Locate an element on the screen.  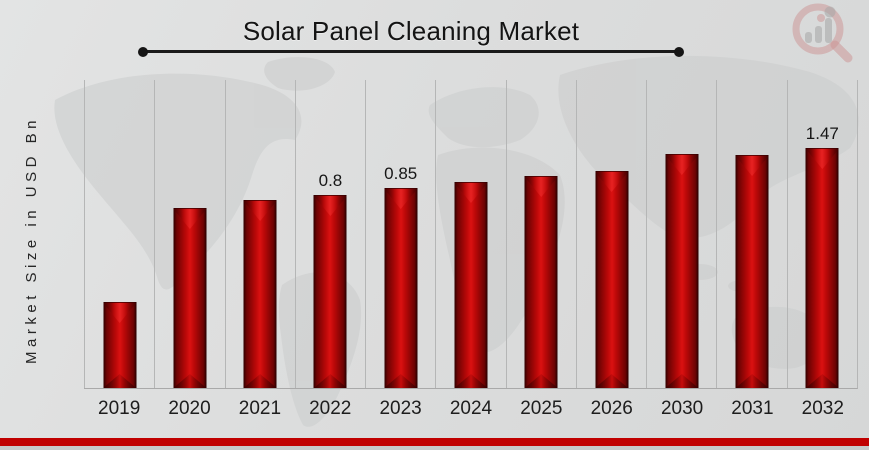
x-axis-label-2022: 2022 is located at coordinates (330, 408).